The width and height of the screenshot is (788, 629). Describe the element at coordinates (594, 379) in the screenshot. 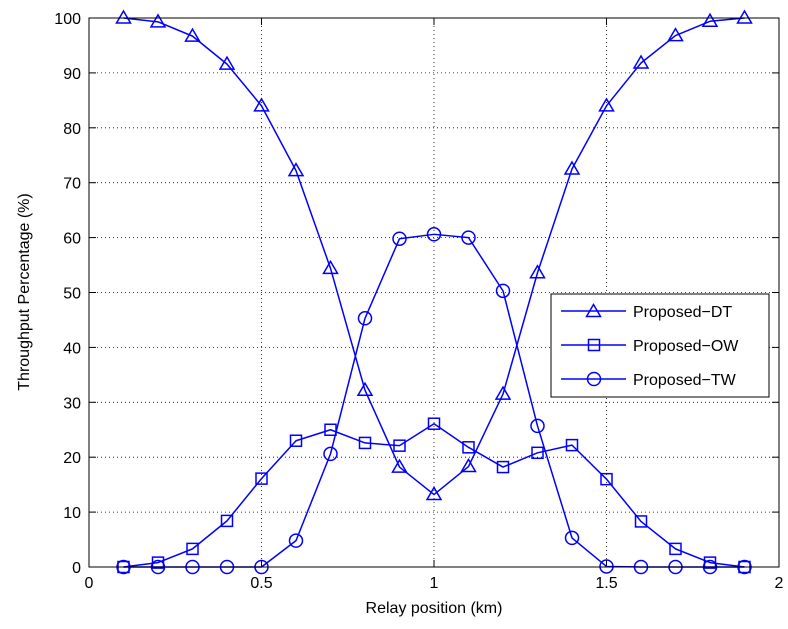

I see `circle-marker-icon` at that location.